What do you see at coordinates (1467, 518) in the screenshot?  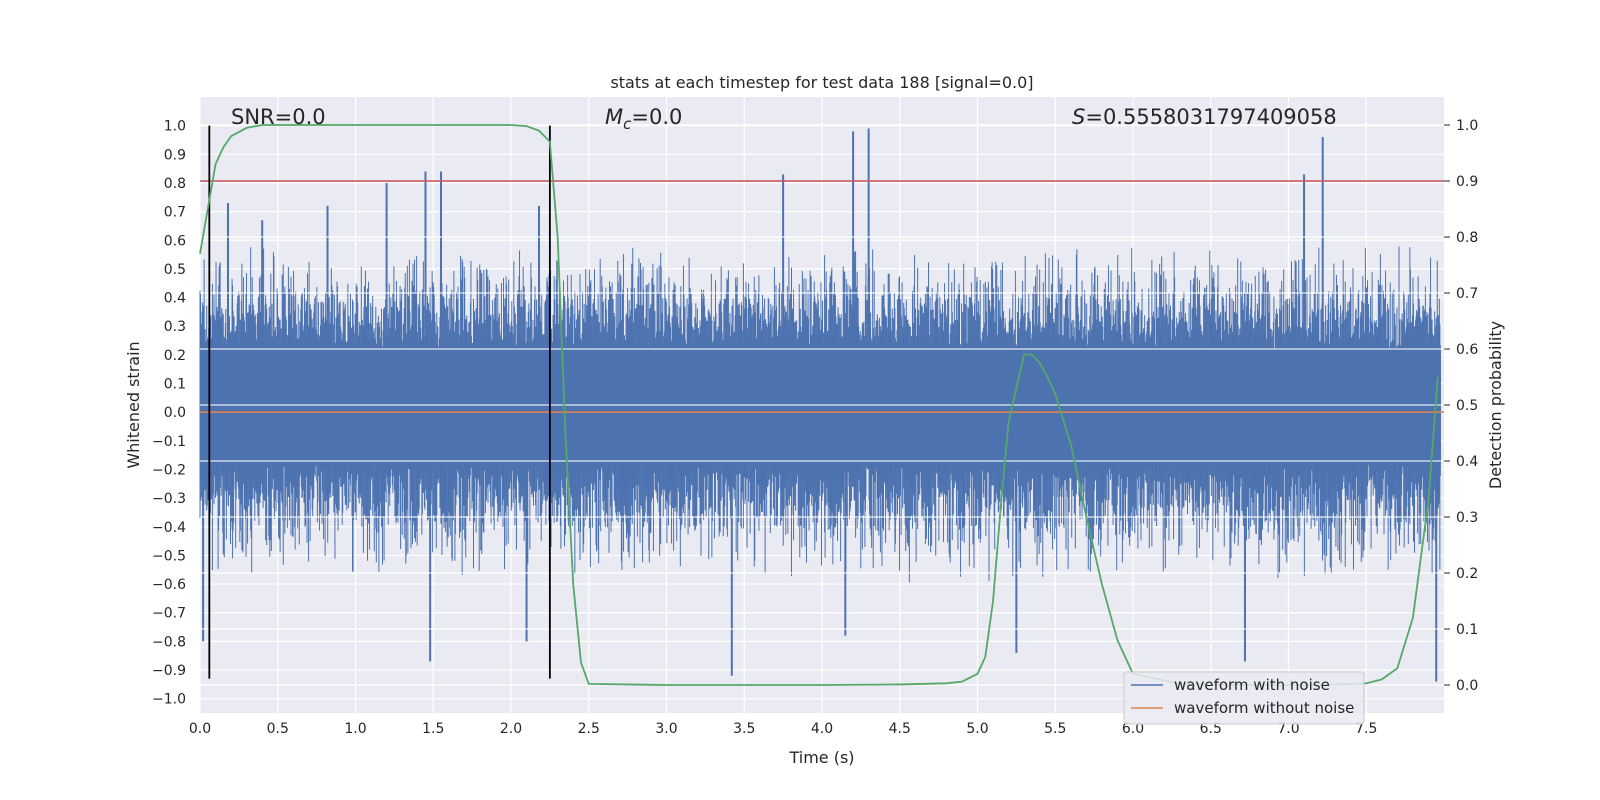 I see `y-tick-label-right: 0.3` at bounding box center [1467, 518].